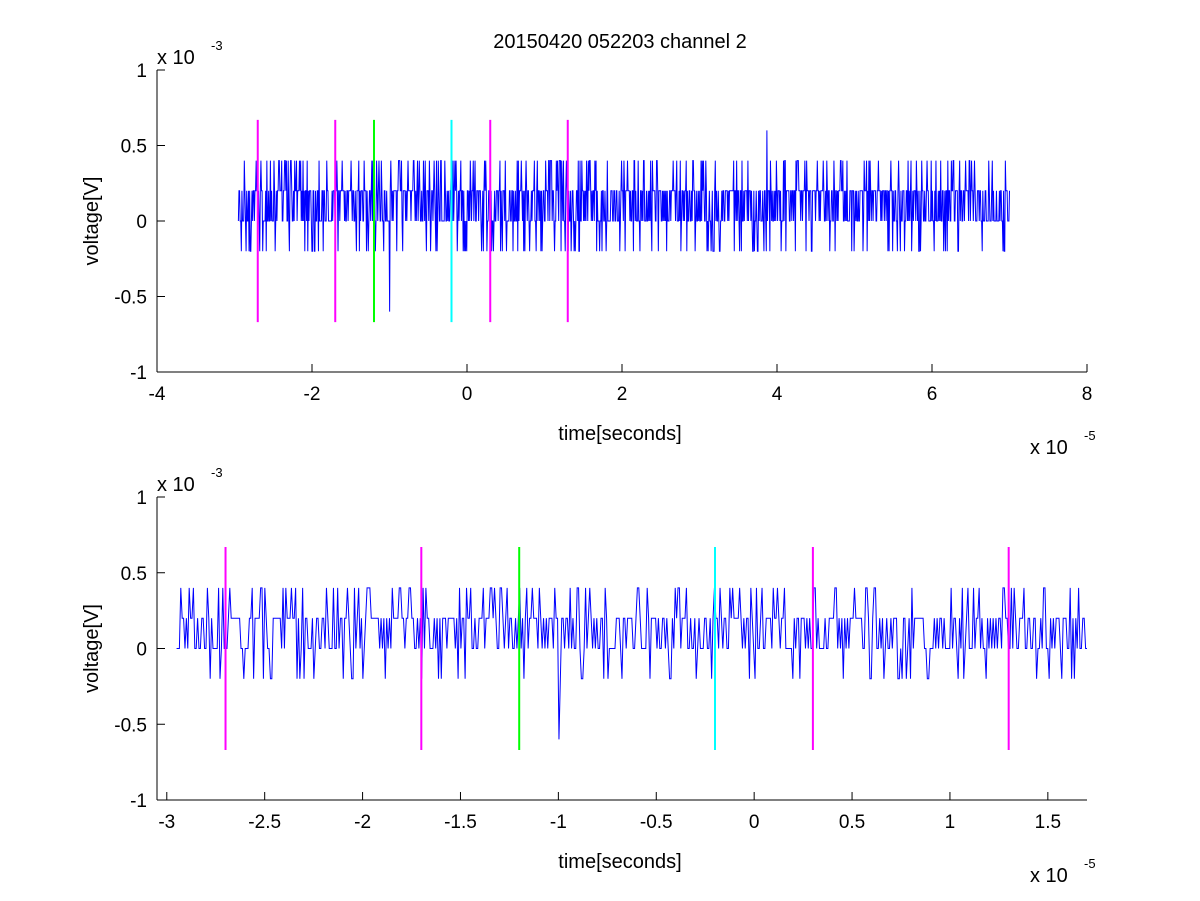  Describe the element at coordinates (1087, 394) in the screenshot. I see `x-tick-label: 8` at that location.